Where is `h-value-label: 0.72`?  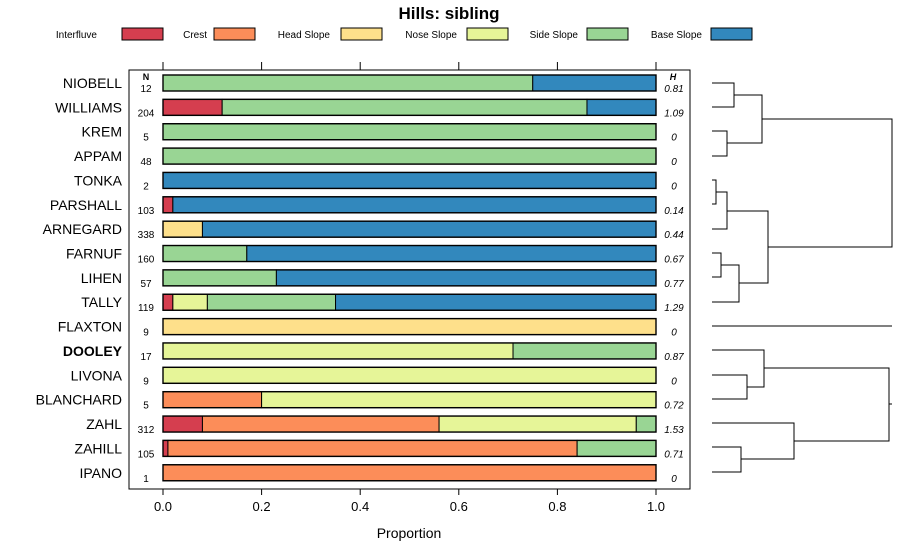 h-value-label: 0.72 is located at coordinates (674, 406).